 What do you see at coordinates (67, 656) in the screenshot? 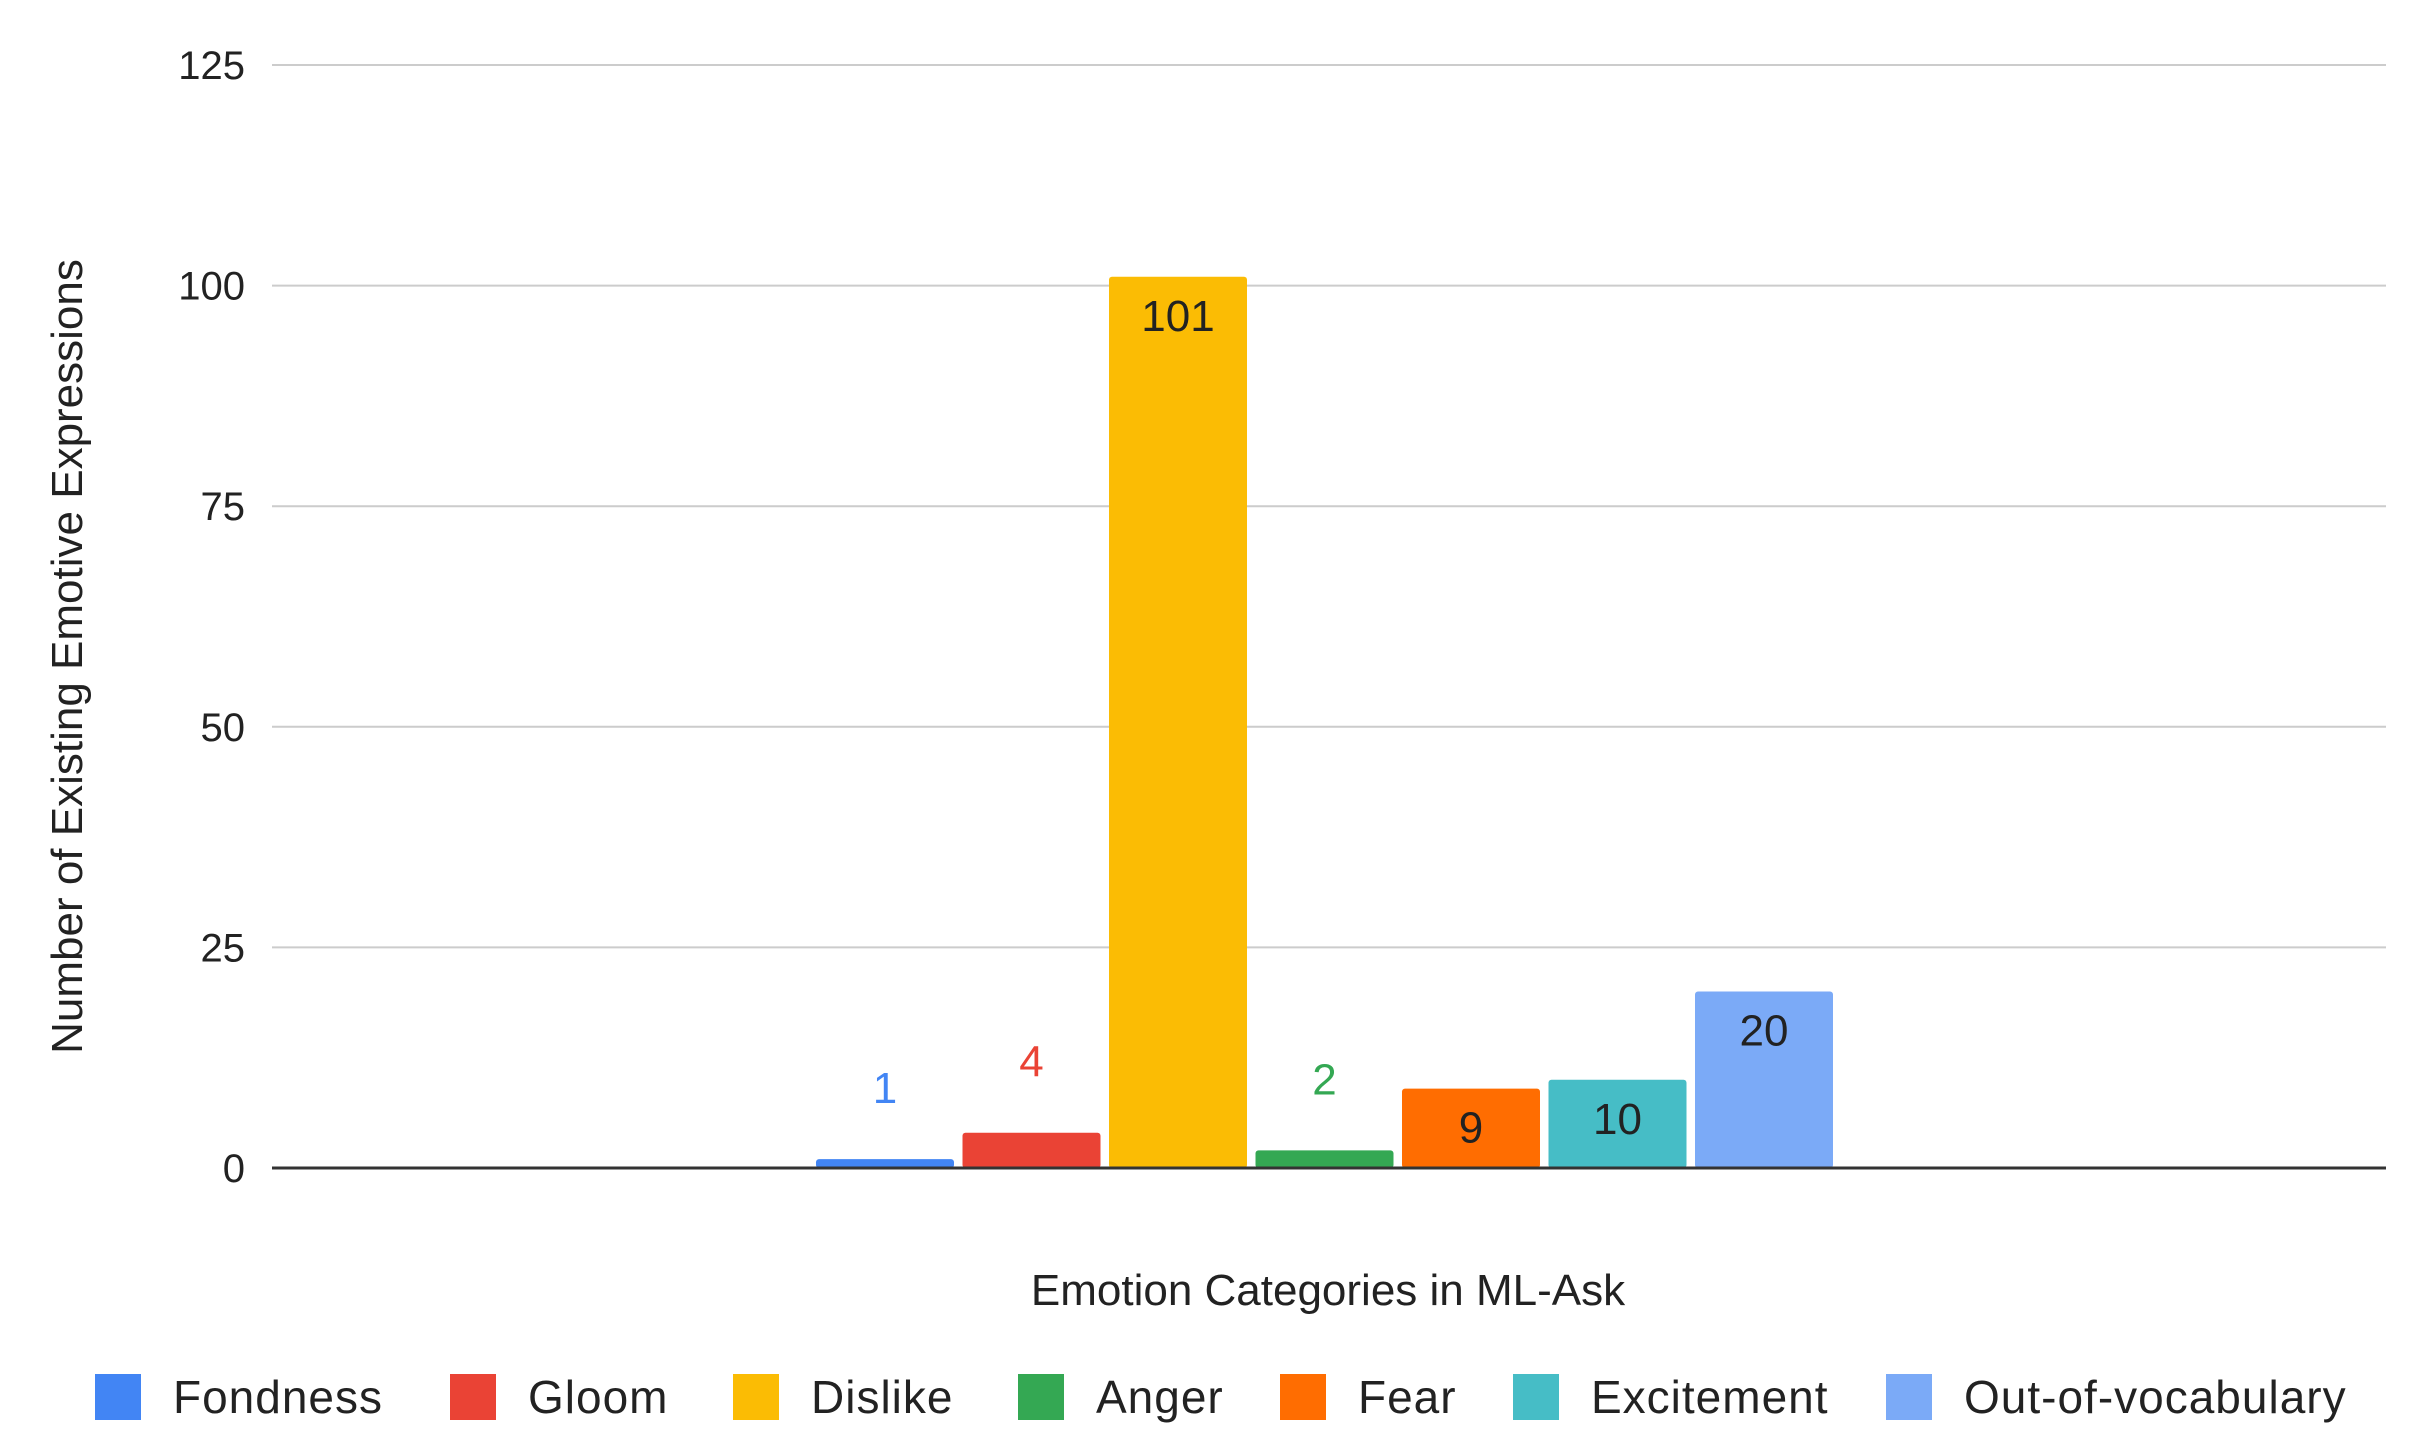
I see `y-axis-title: Number of Existing Emotive Expressions` at bounding box center [67, 656].